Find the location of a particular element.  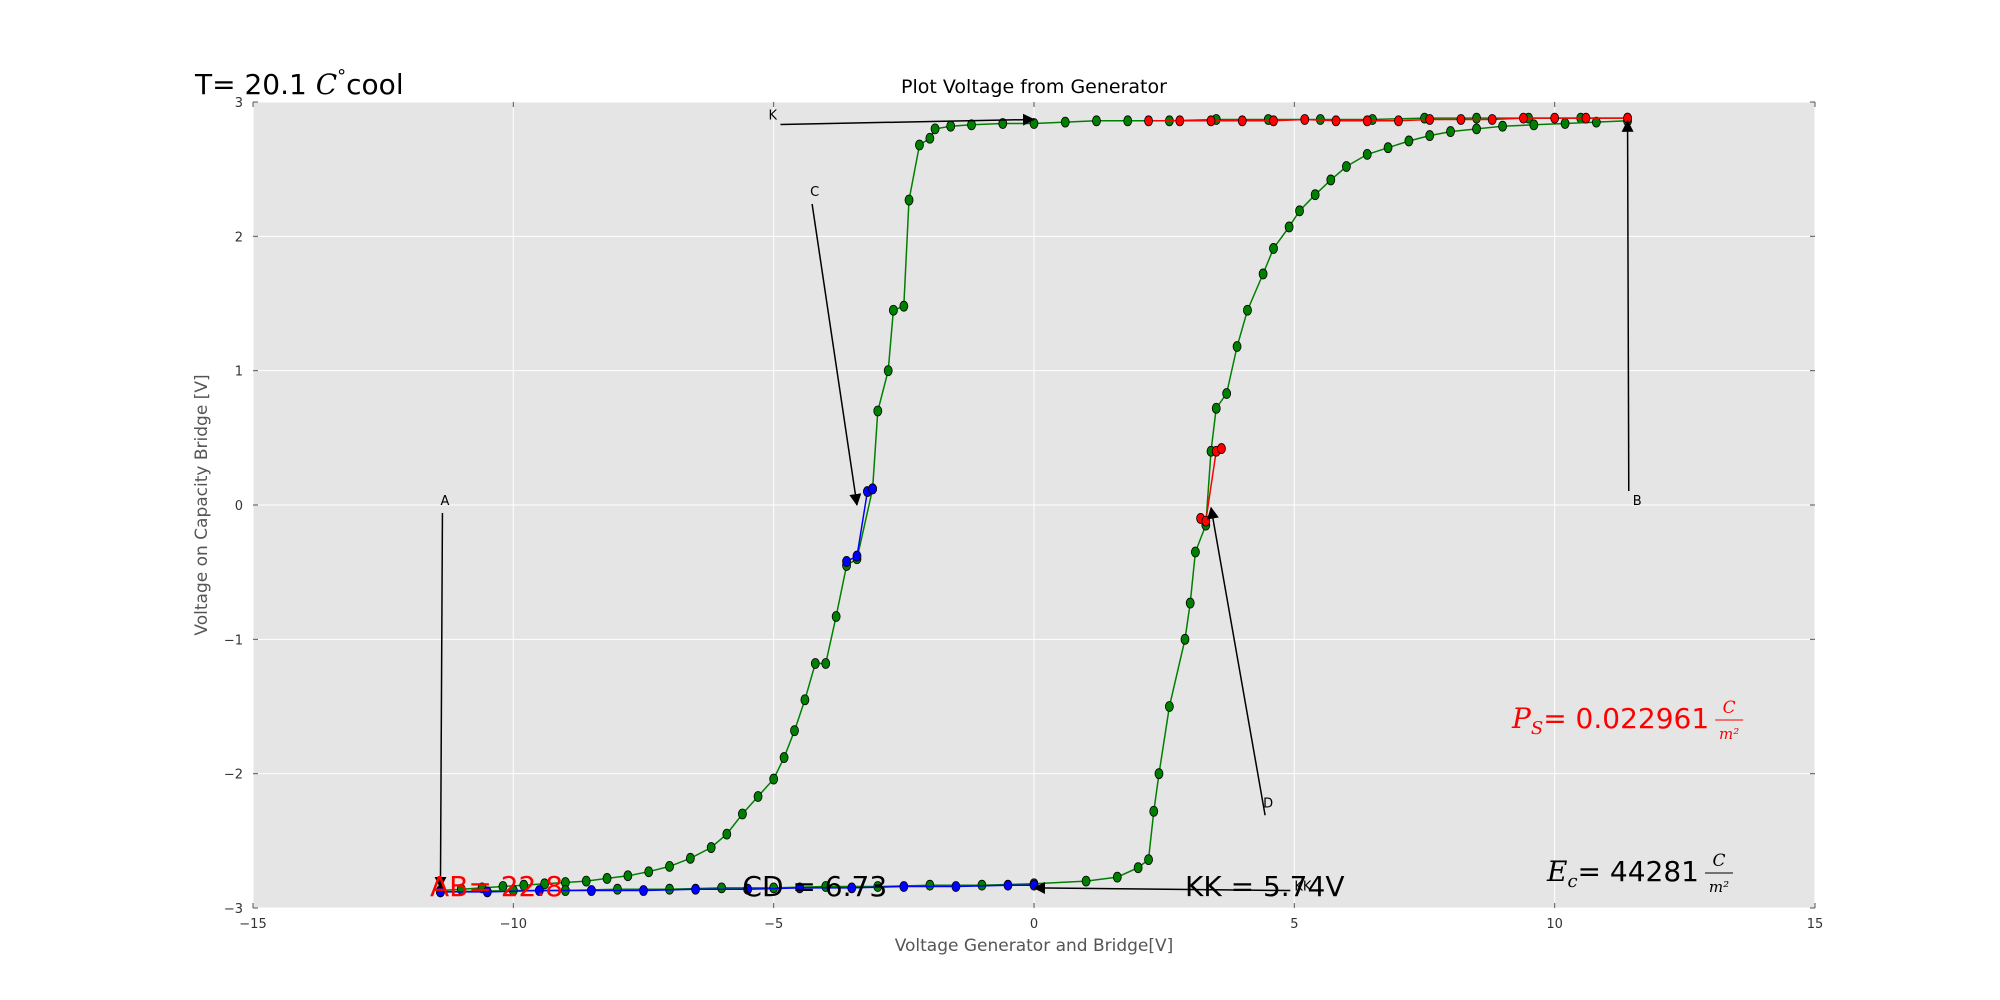

temperature-degree: ° is located at coordinates (341, 76).